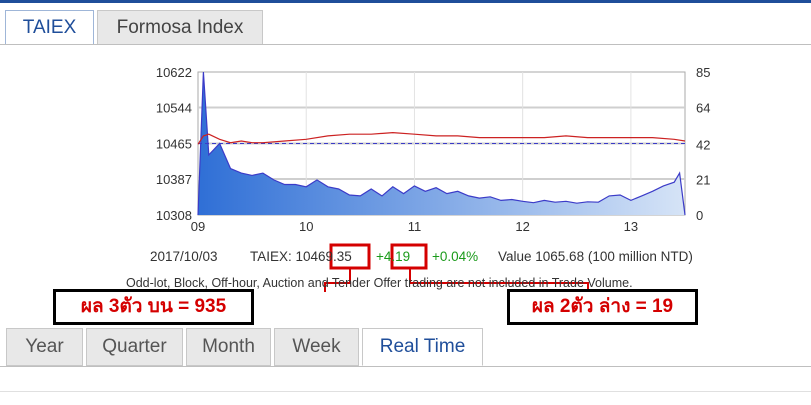 The width and height of the screenshot is (811, 405). I want to click on tab-bar-rule, so click(405, 44).